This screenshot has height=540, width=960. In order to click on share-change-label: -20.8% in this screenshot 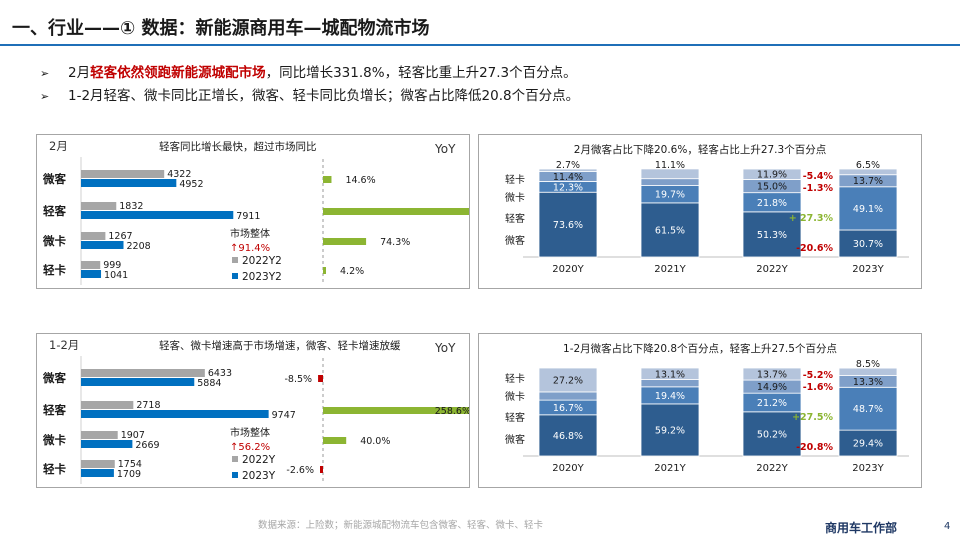, I will do `click(814, 447)`.